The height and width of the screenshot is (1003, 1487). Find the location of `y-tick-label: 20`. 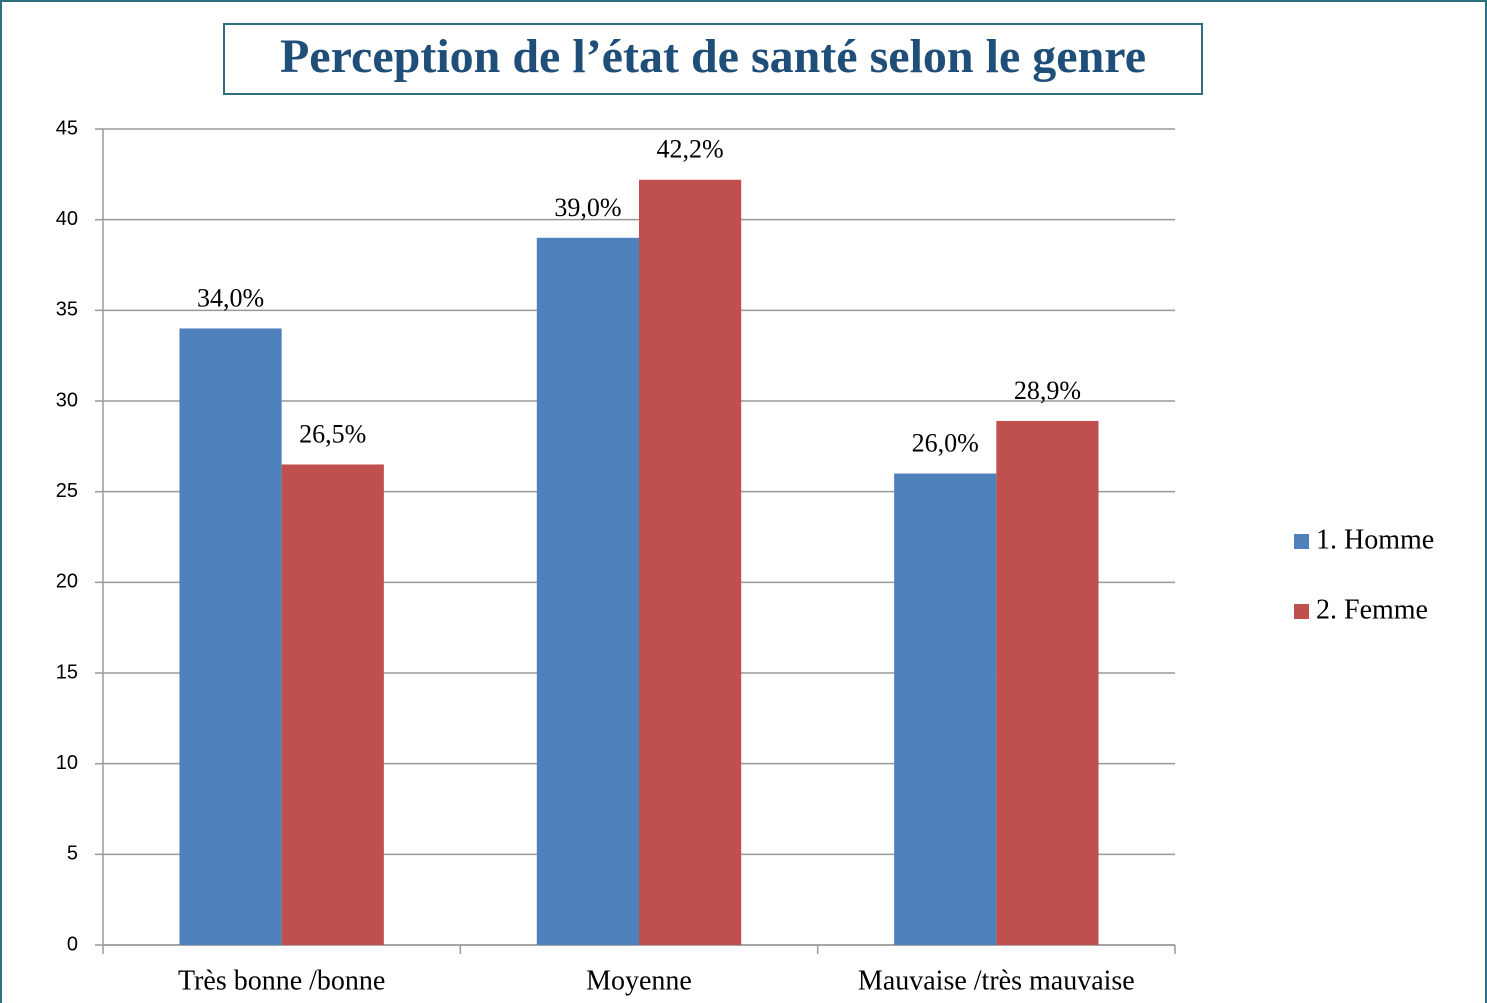

y-tick-label: 20 is located at coordinates (67, 582).